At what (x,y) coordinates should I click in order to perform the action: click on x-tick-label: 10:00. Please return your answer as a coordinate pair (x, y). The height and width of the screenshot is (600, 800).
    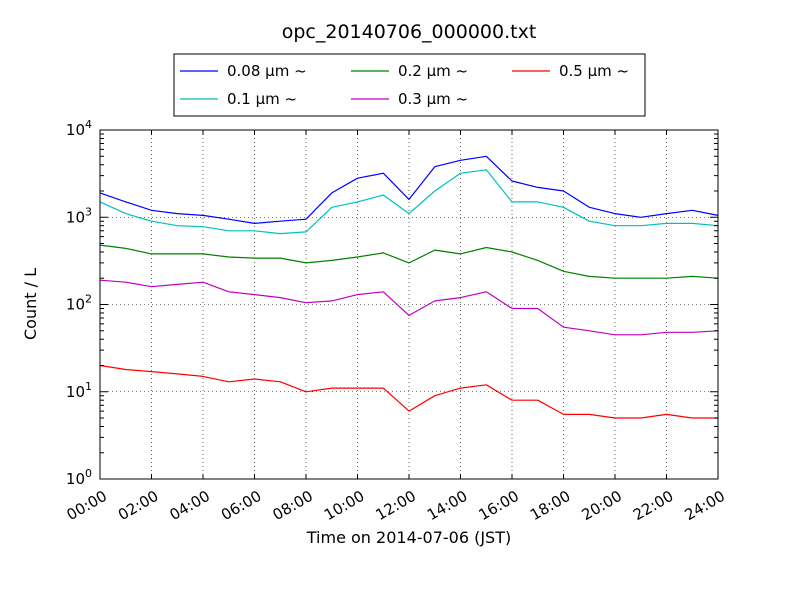
    Looking at the image, I should click on (344, 505).